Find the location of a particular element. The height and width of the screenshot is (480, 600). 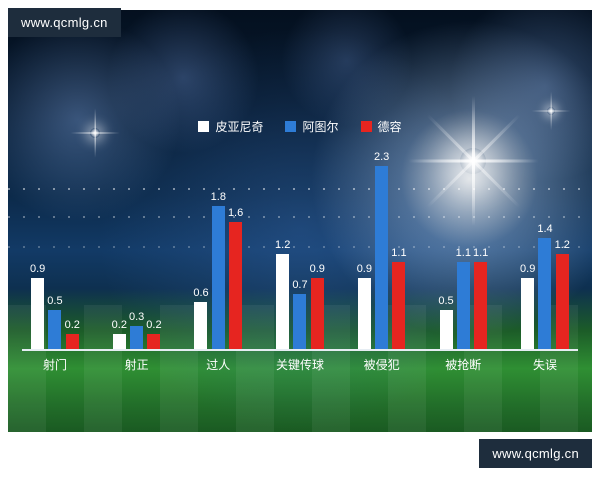

bar-group: 0.6 1.8 1.6 过人 is located at coordinates (218, 282).